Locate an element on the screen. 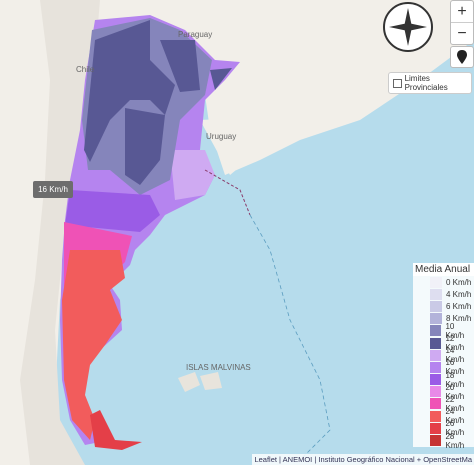  marker-icon is located at coordinates (462, 57).